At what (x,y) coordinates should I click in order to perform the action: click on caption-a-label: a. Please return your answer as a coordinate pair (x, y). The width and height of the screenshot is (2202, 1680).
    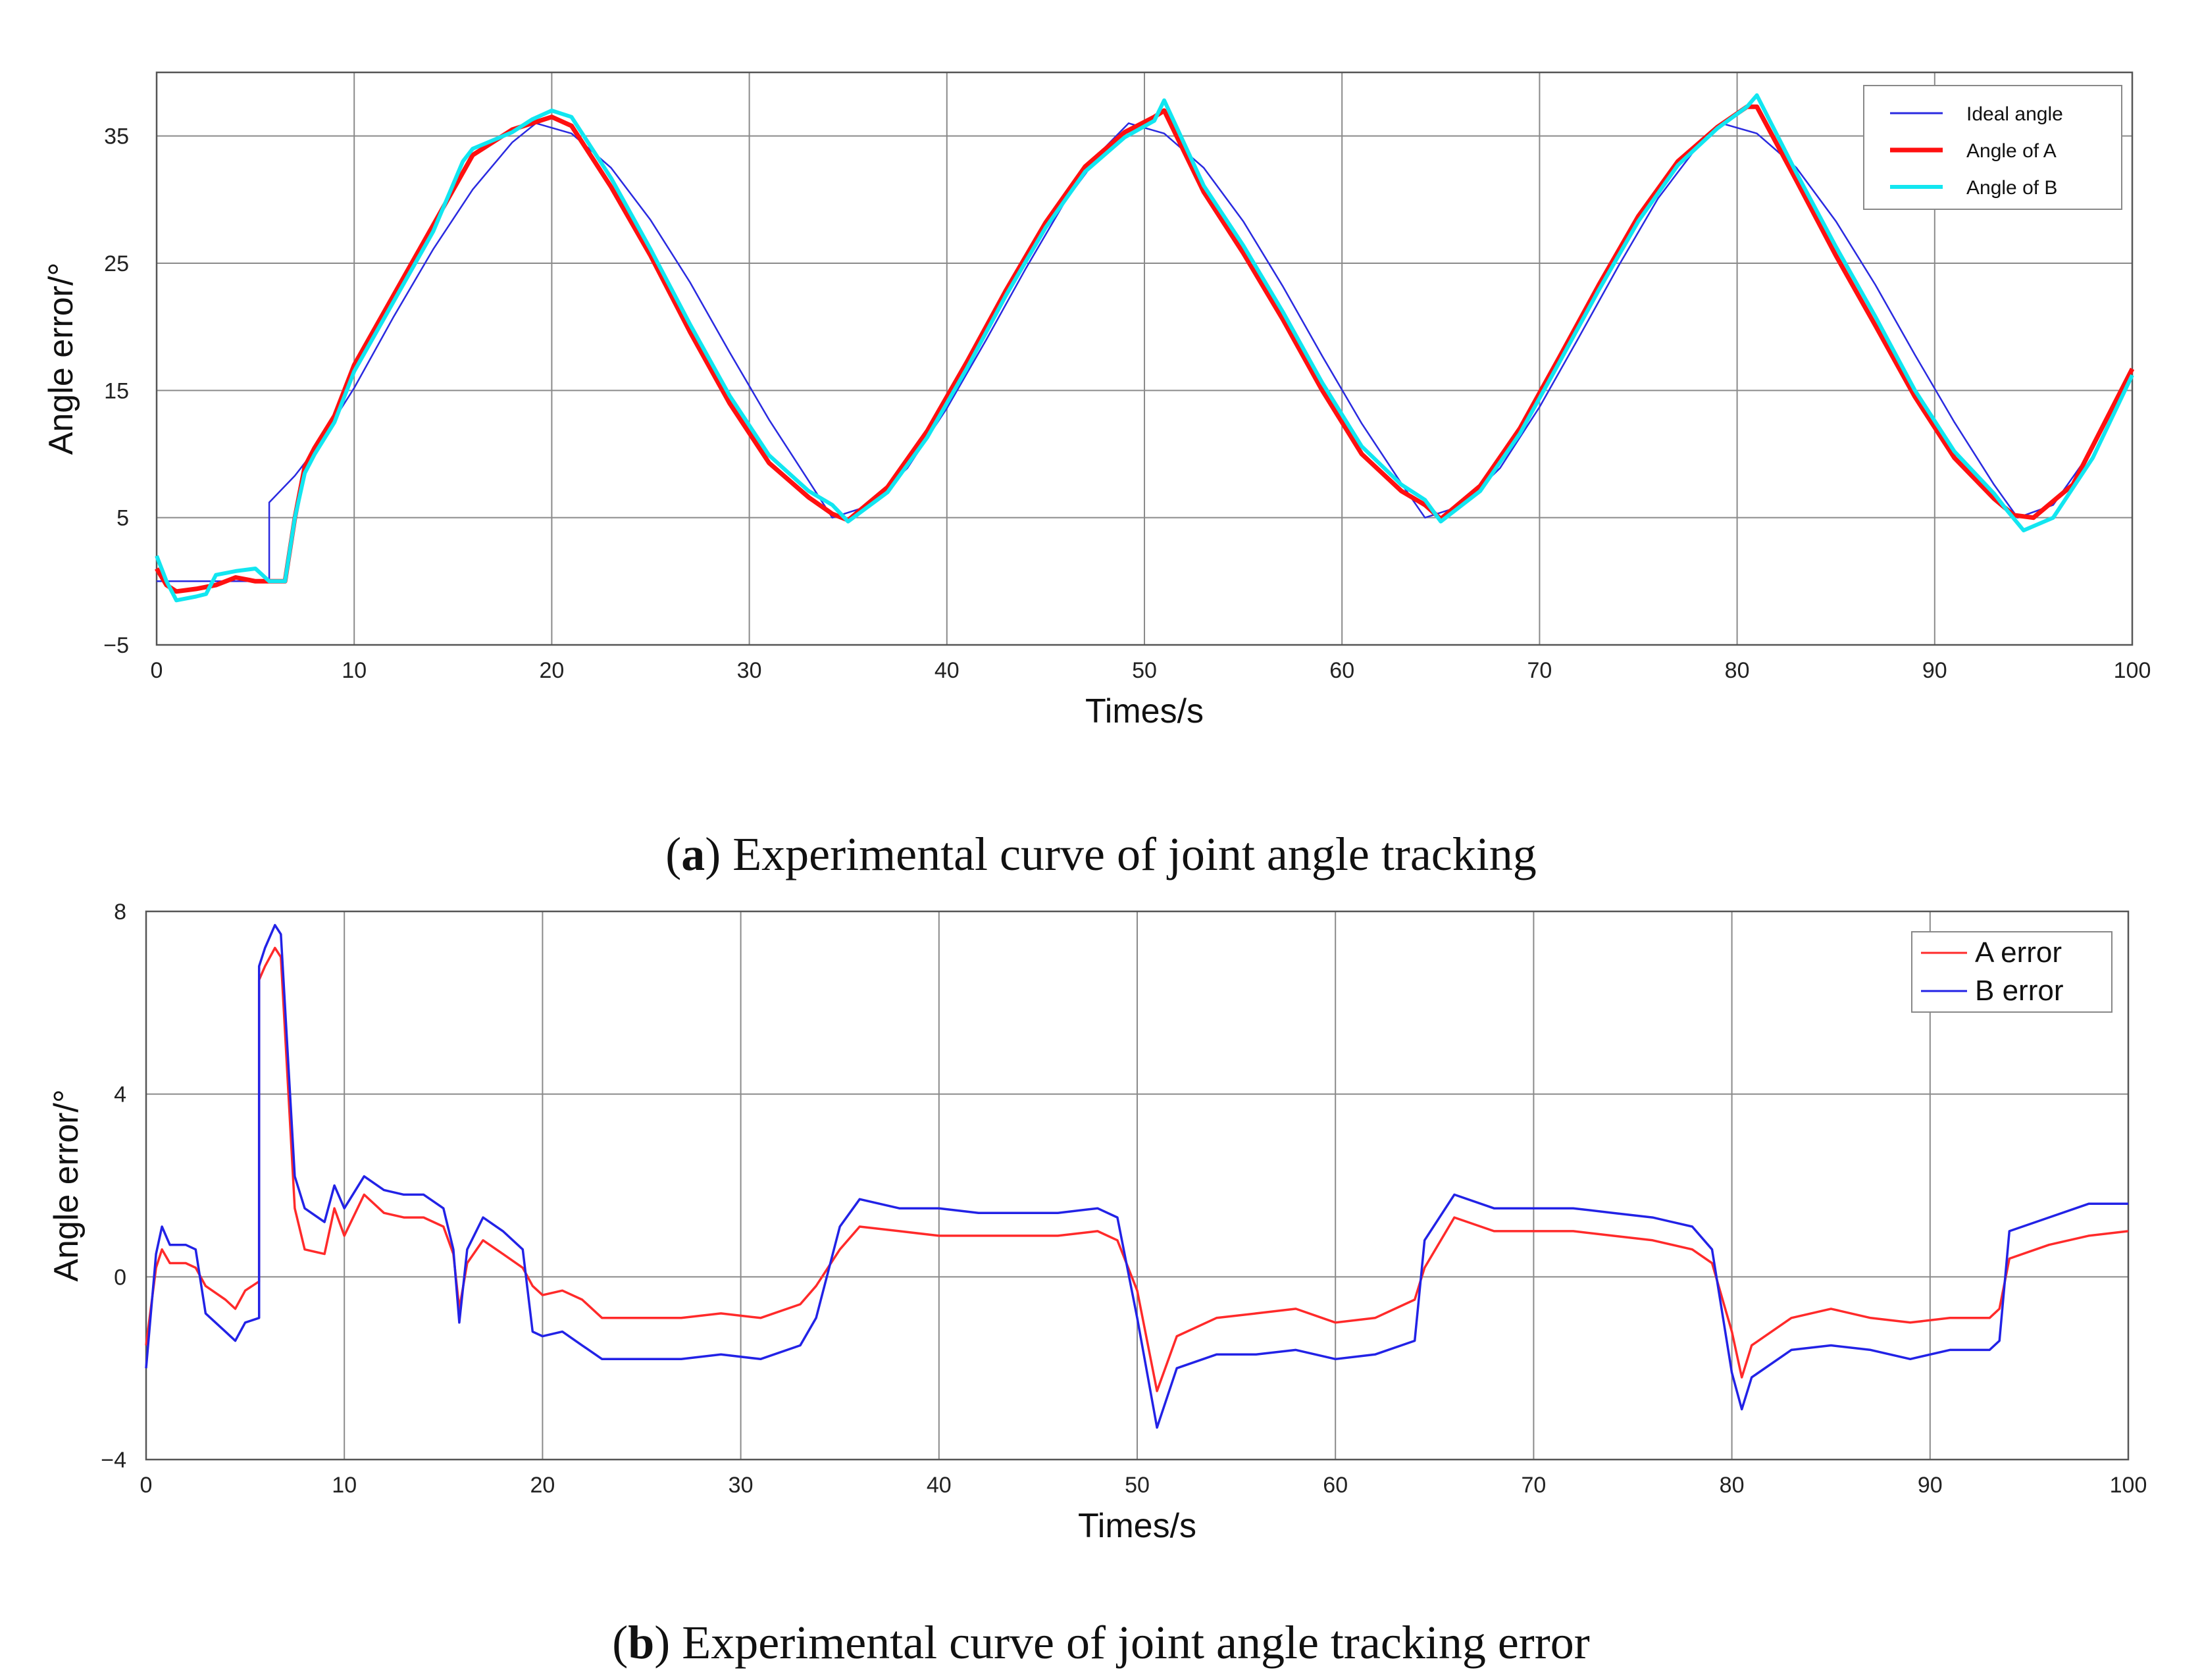
    Looking at the image, I should click on (693, 854).